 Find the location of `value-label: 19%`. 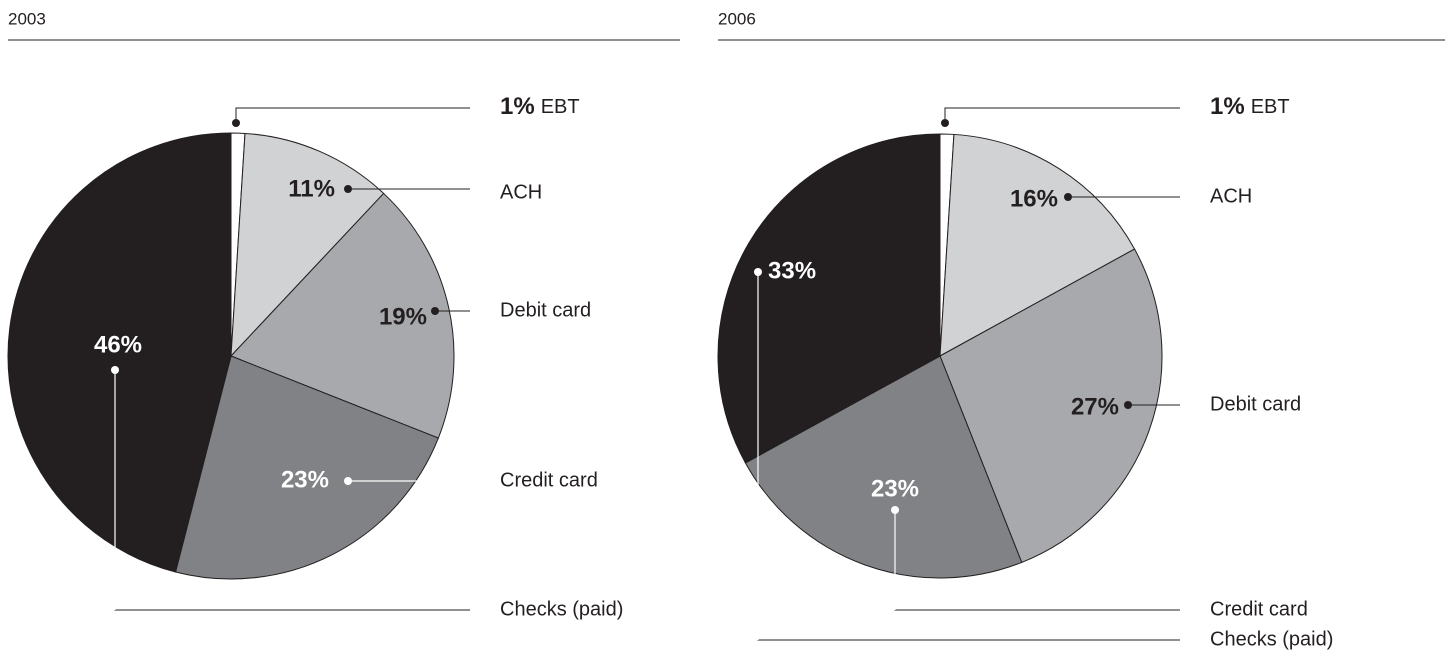

value-label: 19% is located at coordinates (403, 316).